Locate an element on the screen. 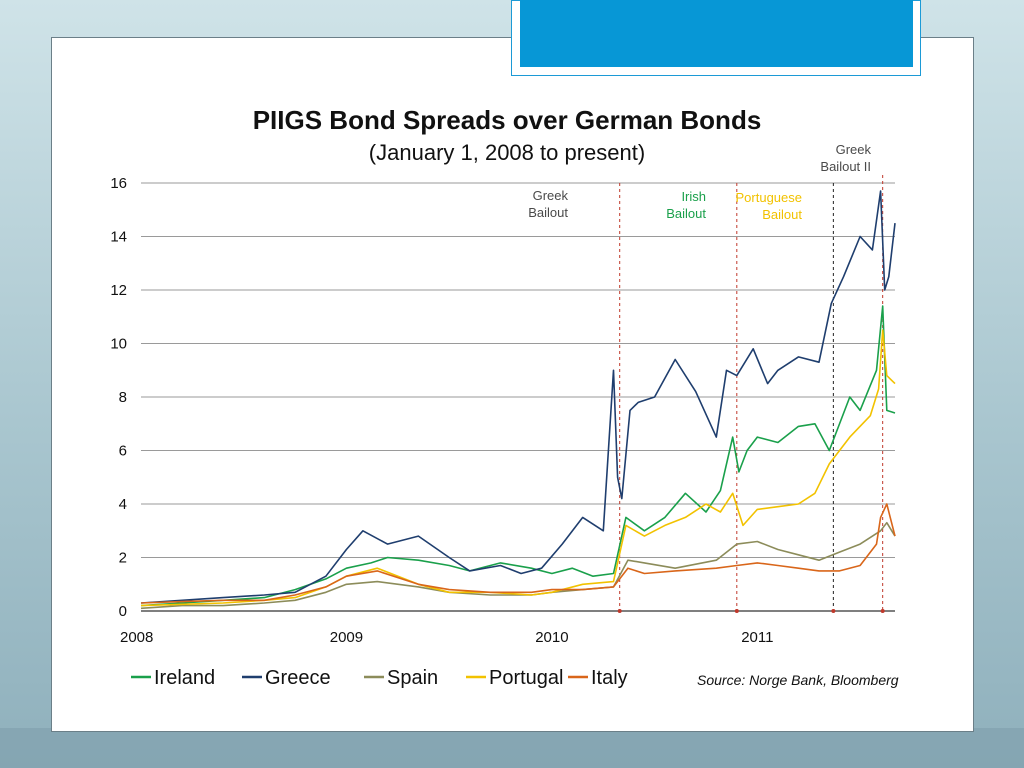 The image size is (1024, 768). x-tick-labels: 2008 2009 2010 2011 is located at coordinates (446, 637).